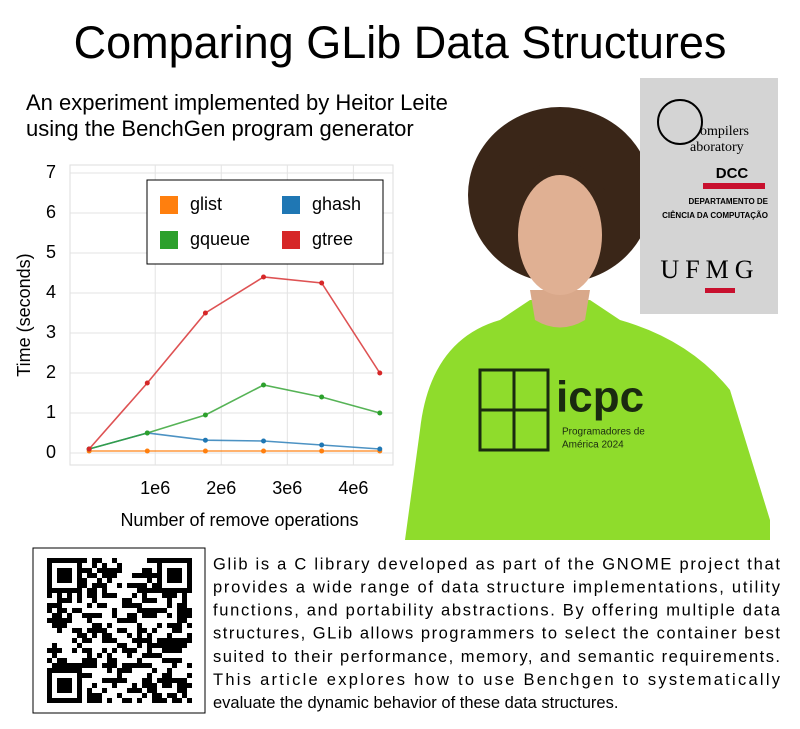  I want to click on face, so click(560, 235).